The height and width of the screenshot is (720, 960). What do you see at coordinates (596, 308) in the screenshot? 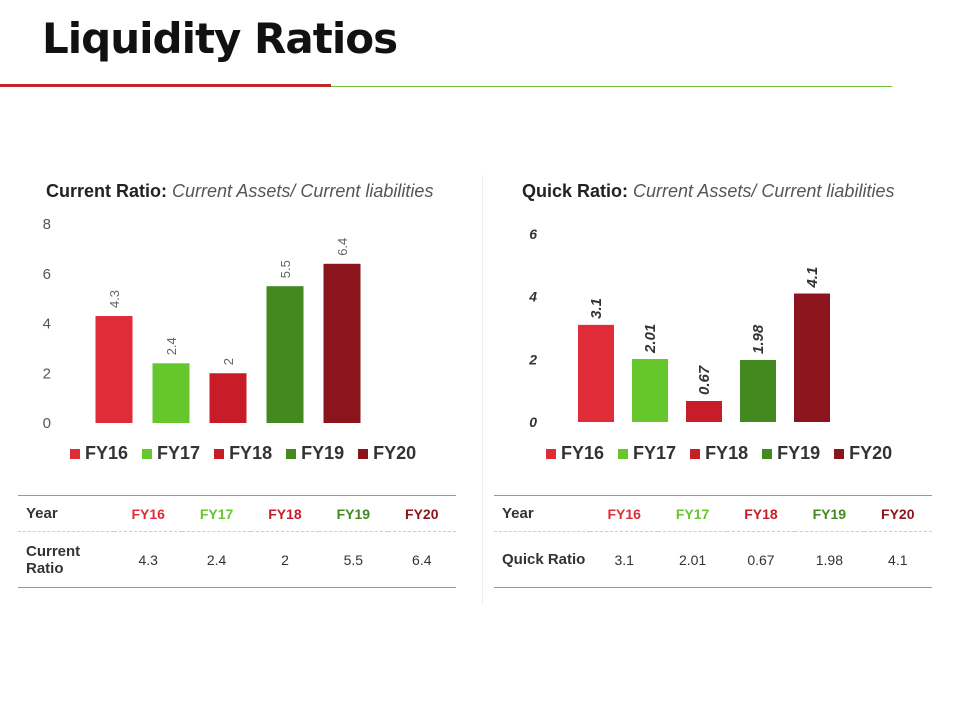
I see `data-label-fy16: 3.1` at bounding box center [596, 308].